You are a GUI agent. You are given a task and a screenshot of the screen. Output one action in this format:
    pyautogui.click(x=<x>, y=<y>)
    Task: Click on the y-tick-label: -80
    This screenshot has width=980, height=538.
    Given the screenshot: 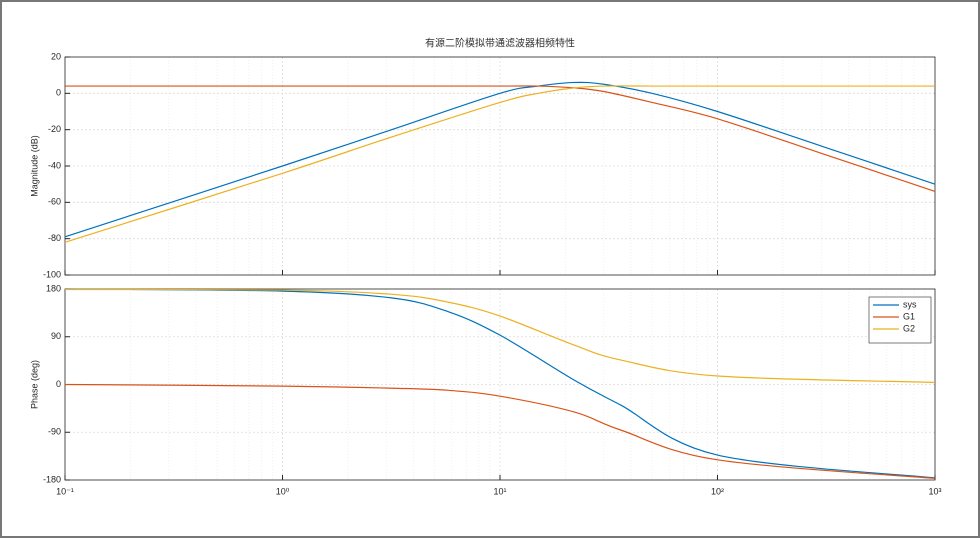 What is the action you would take?
    pyautogui.click(x=54, y=238)
    